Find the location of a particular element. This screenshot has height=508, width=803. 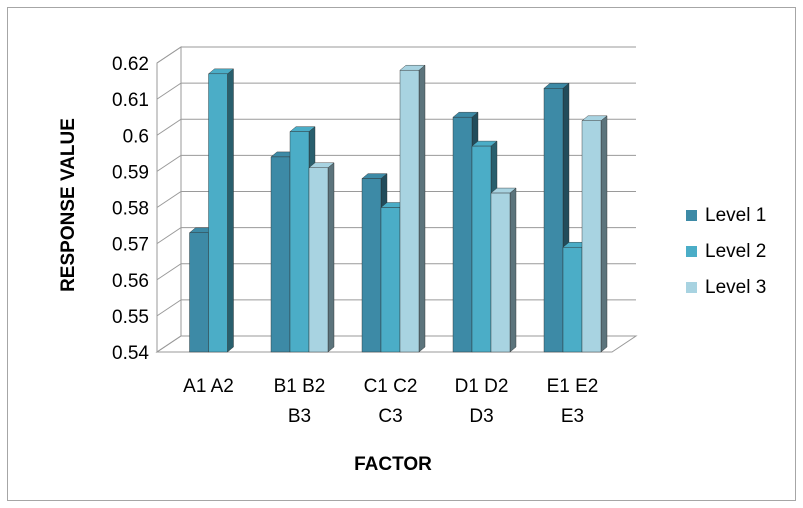

y-tick-label: 0.56 is located at coordinates (130, 281).